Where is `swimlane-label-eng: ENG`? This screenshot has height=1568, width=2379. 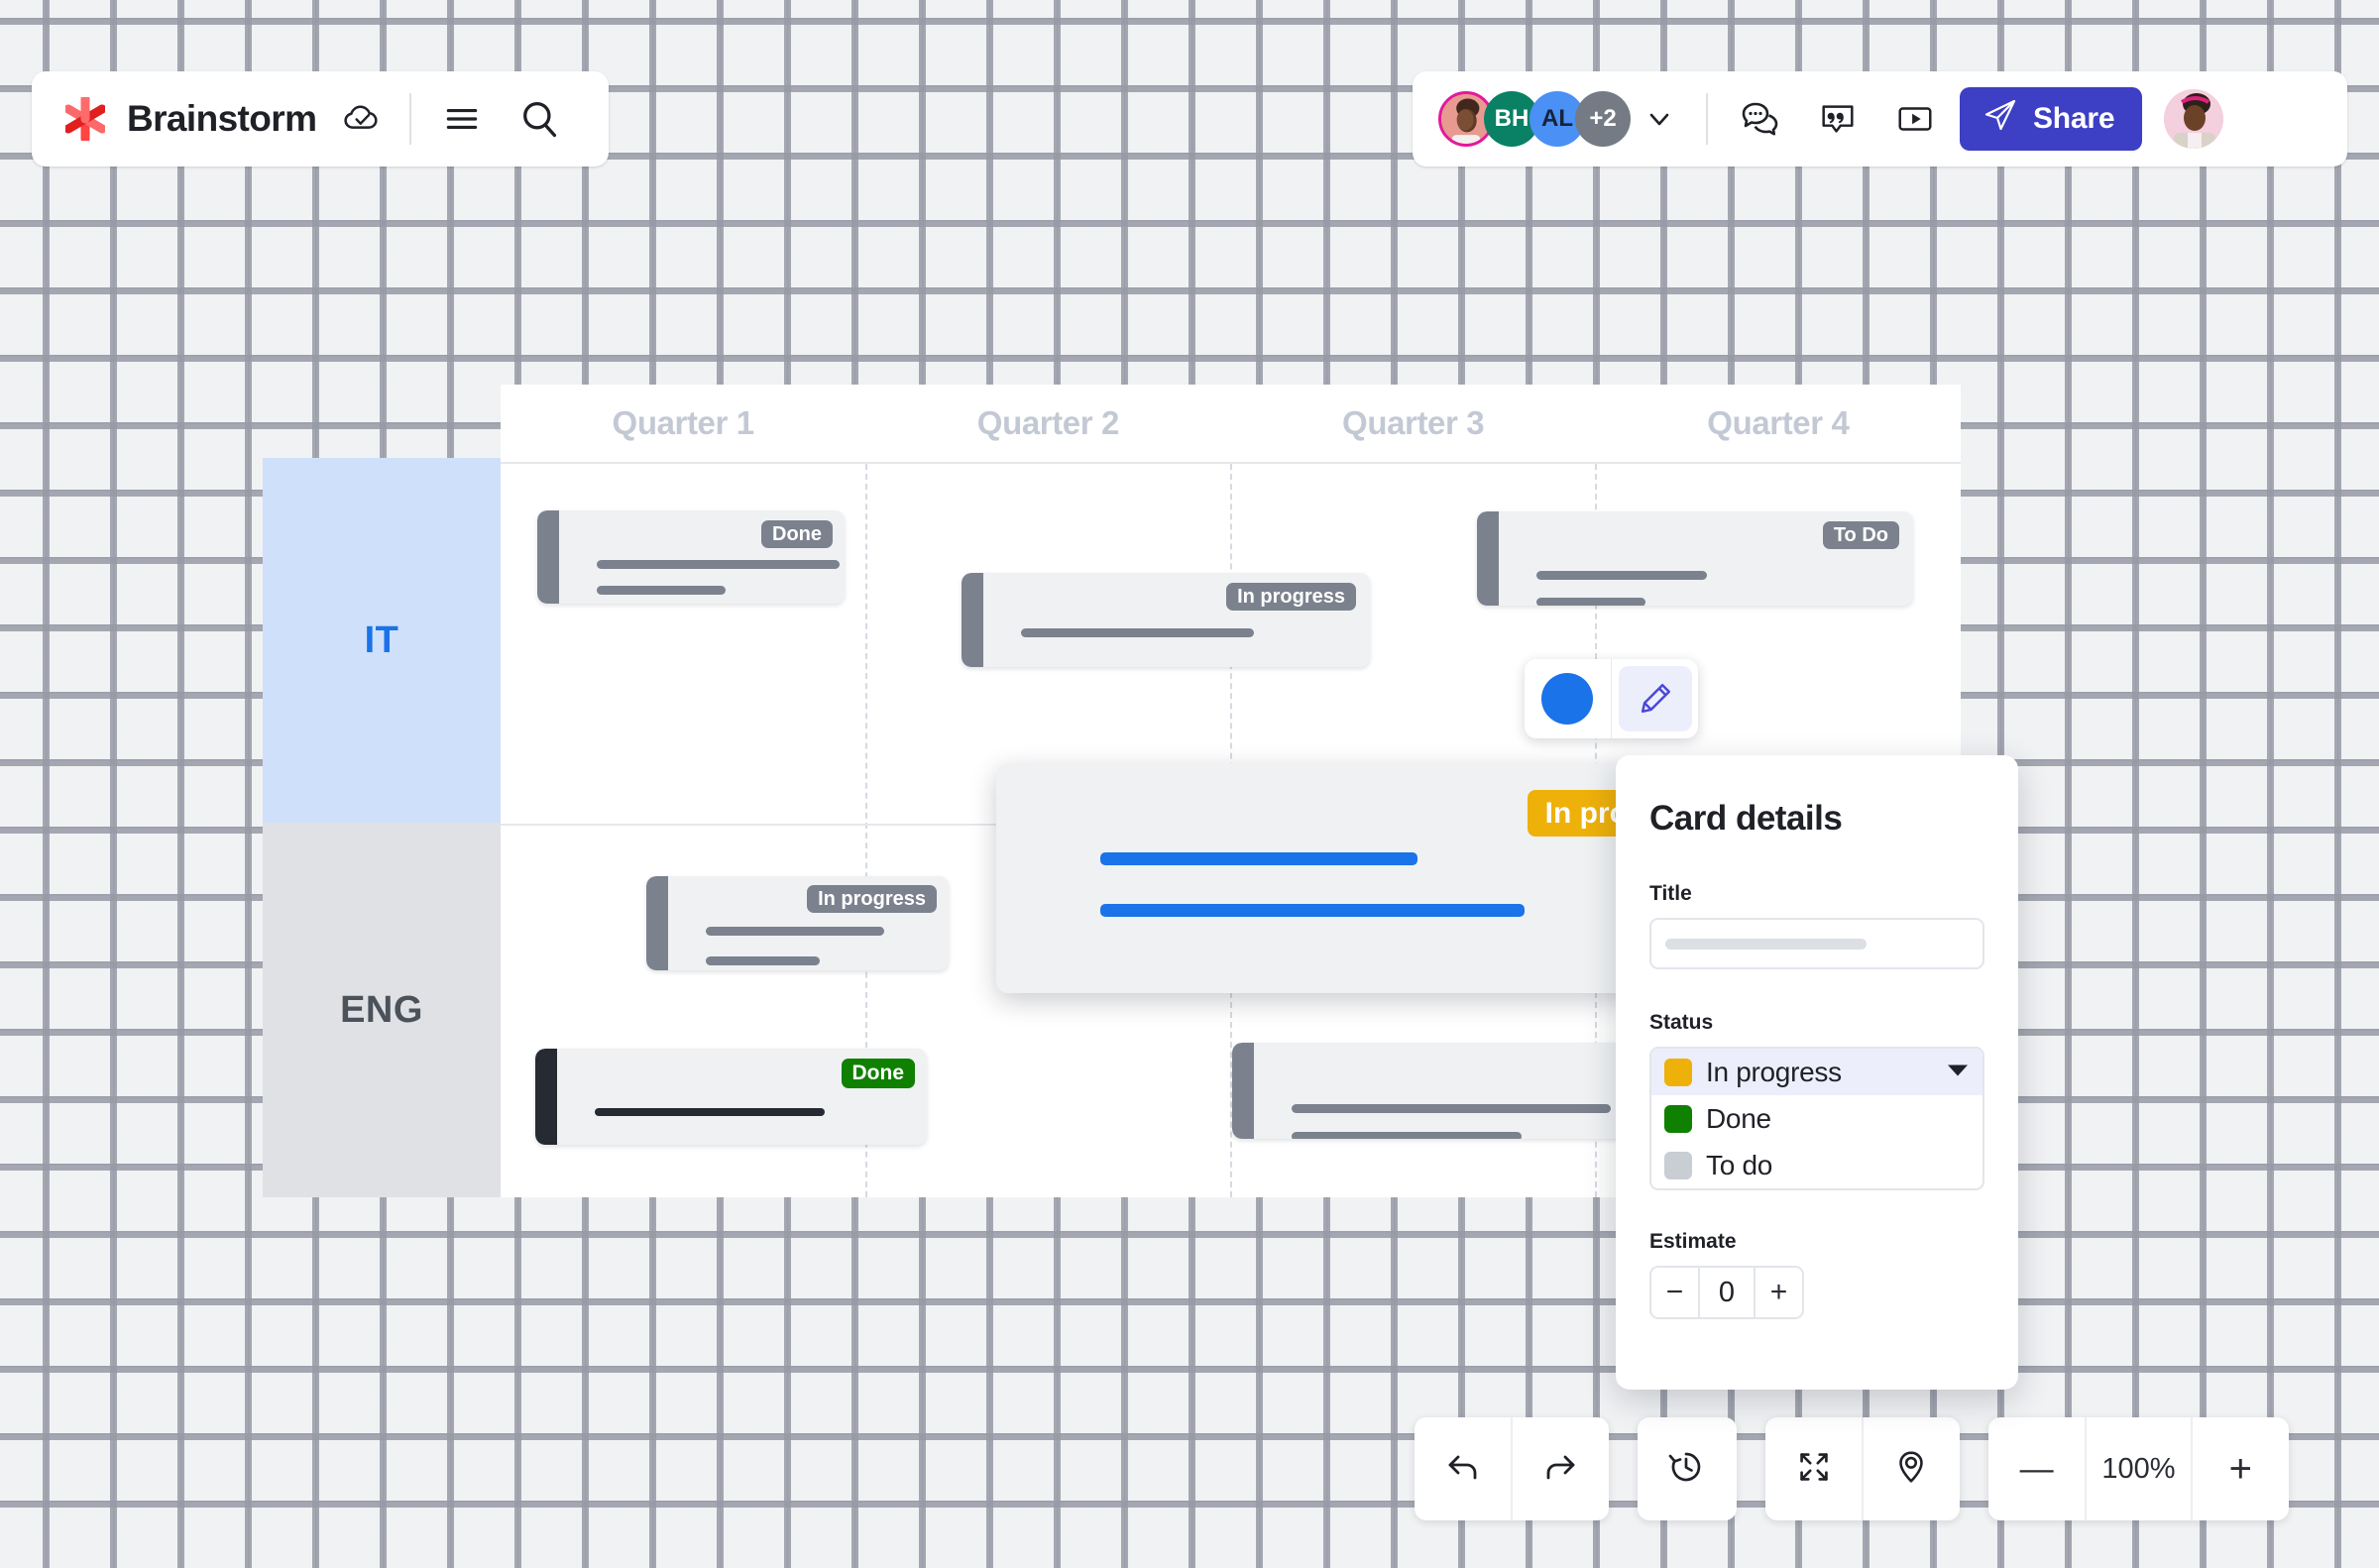 swimlane-label-eng: ENG is located at coordinates (382, 1010).